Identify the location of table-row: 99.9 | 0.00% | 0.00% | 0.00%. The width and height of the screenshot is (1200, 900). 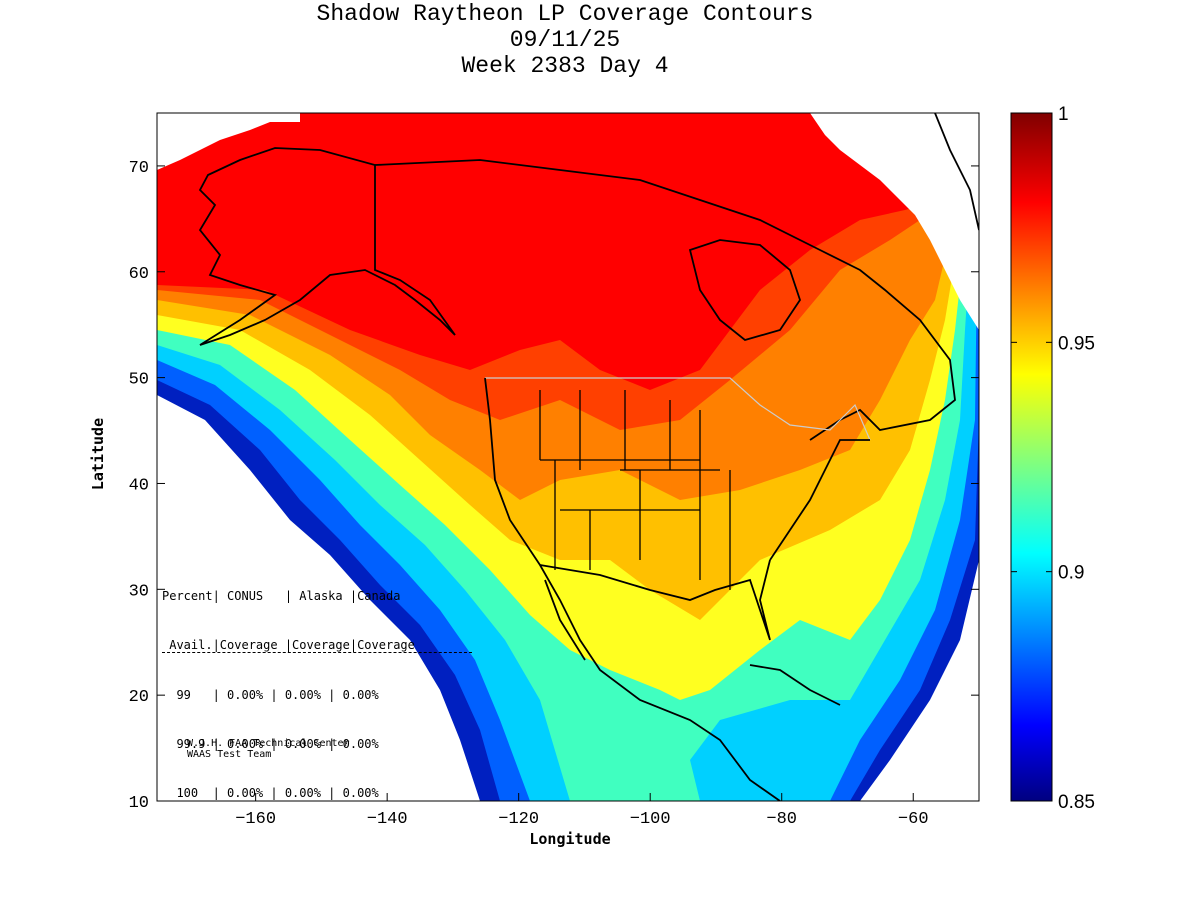
(270, 744).